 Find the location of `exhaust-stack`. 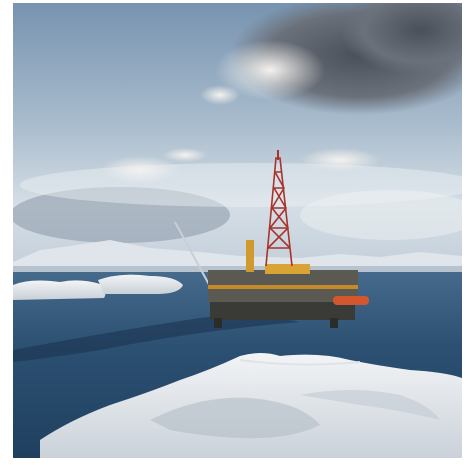

exhaust-stack is located at coordinates (250, 256).